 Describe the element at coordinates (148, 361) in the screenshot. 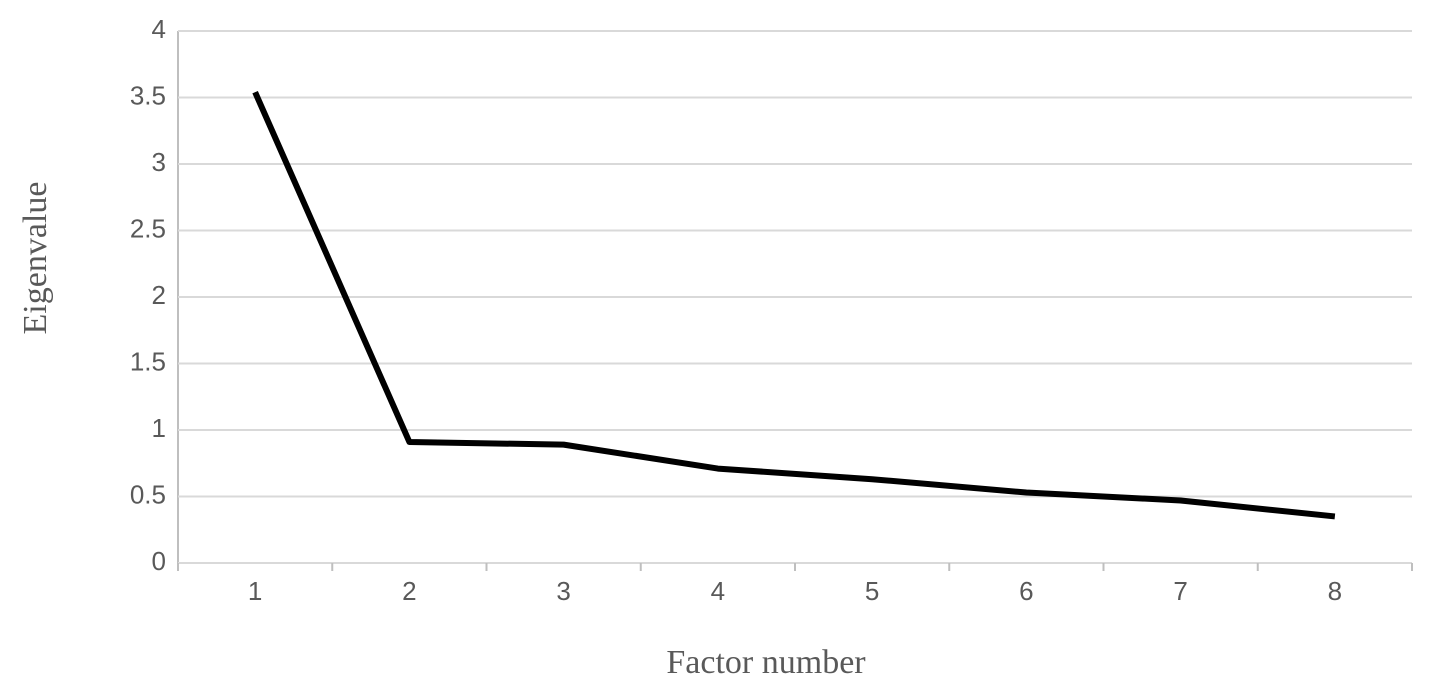

I see `y-tick-label: 1.5` at that location.